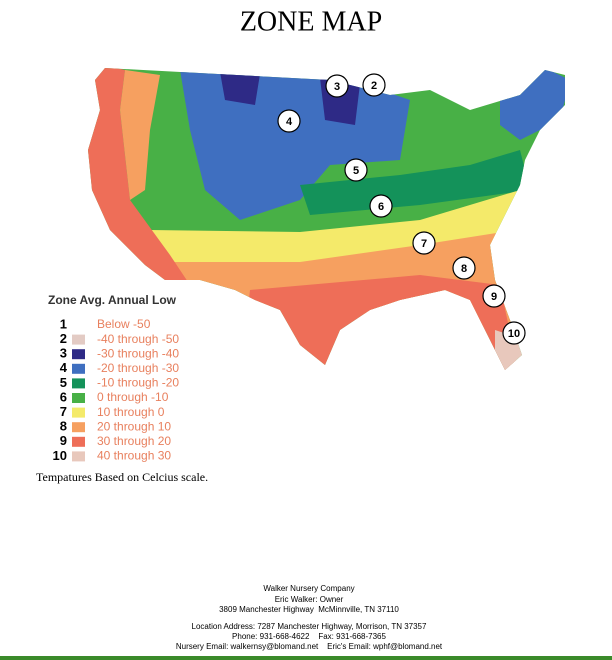 The width and height of the screenshot is (612, 660). What do you see at coordinates (138, 368) in the screenshot?
I see `zone-label: -20 through -30` at bounding box center [138, 368].